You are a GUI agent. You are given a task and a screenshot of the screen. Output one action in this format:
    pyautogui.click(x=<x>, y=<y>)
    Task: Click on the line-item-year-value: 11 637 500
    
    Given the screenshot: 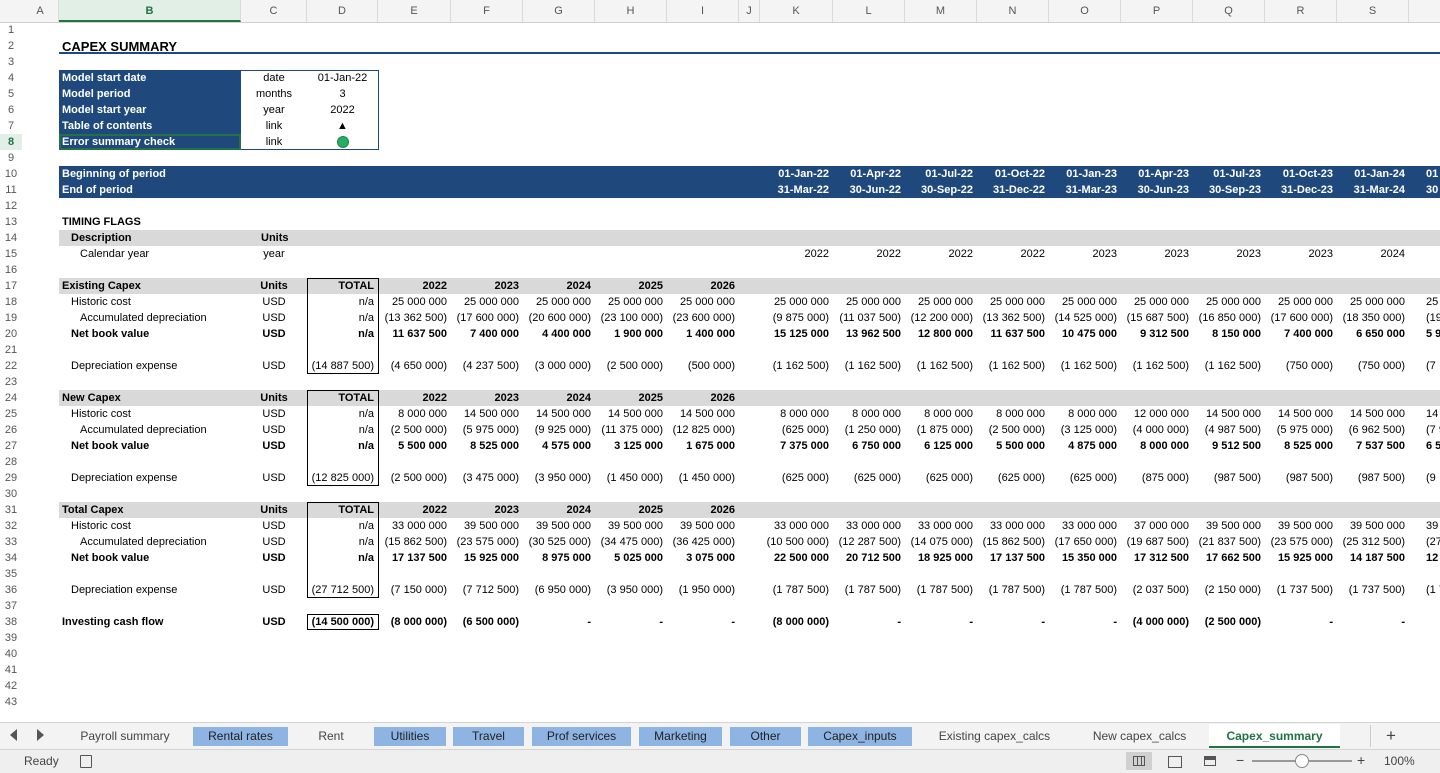 What is the action you would take?
    pyautogui.click(x=419, y=334)
    